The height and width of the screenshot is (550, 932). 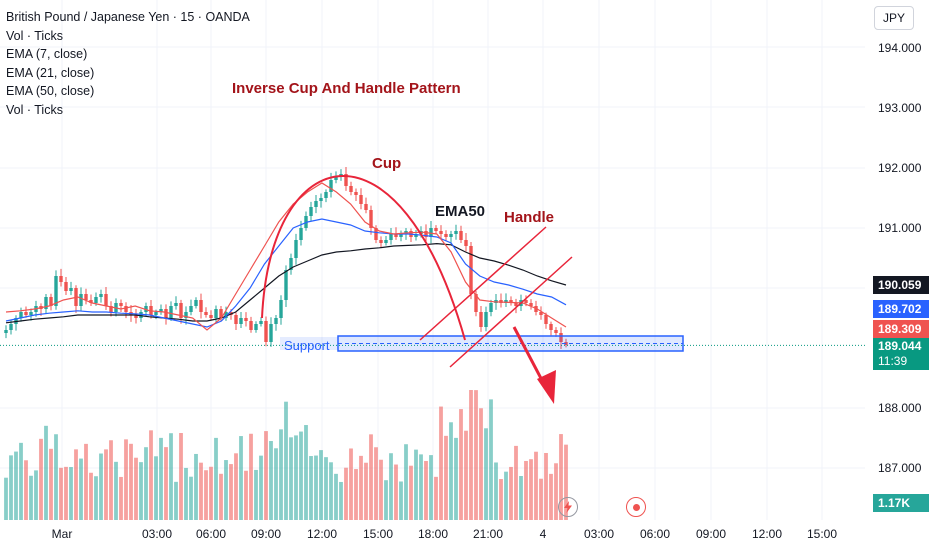 I want to click on handle-label: Handle, so click(x=529, y=217).